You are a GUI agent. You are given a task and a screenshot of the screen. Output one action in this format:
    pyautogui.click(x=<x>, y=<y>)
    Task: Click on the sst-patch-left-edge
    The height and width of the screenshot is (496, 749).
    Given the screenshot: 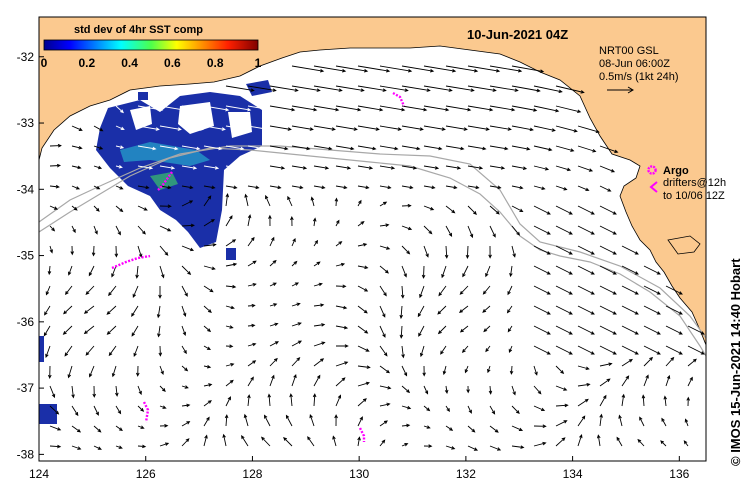 What is the action you would take?
    pyautogui.click(x=41, y=349)
    